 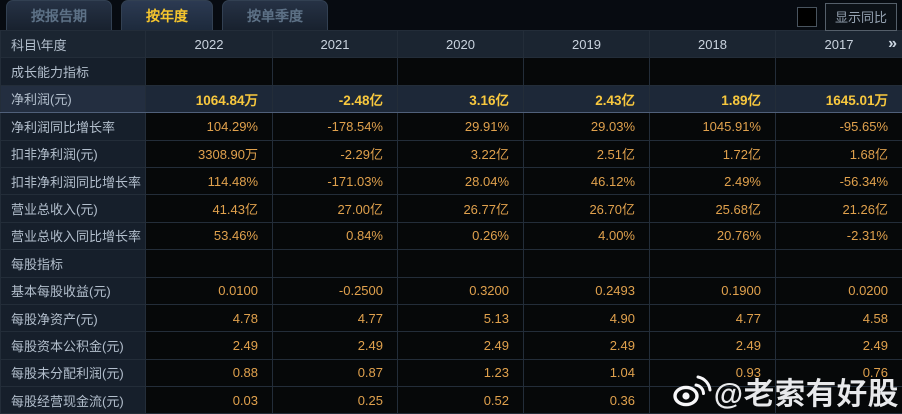 What do you see at coordinates (586, 181) in the screenshot?
I see `data-cell: 46.12%` at bounding box center [586, 181].